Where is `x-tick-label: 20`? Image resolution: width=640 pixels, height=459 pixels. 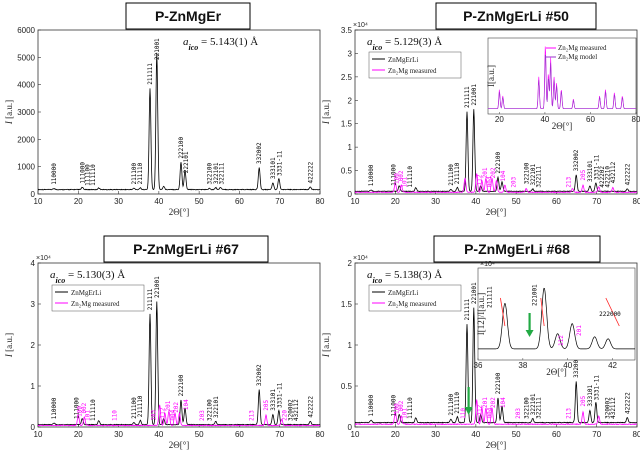
x-tick-label: 20 is located at coordinates (78, 201).